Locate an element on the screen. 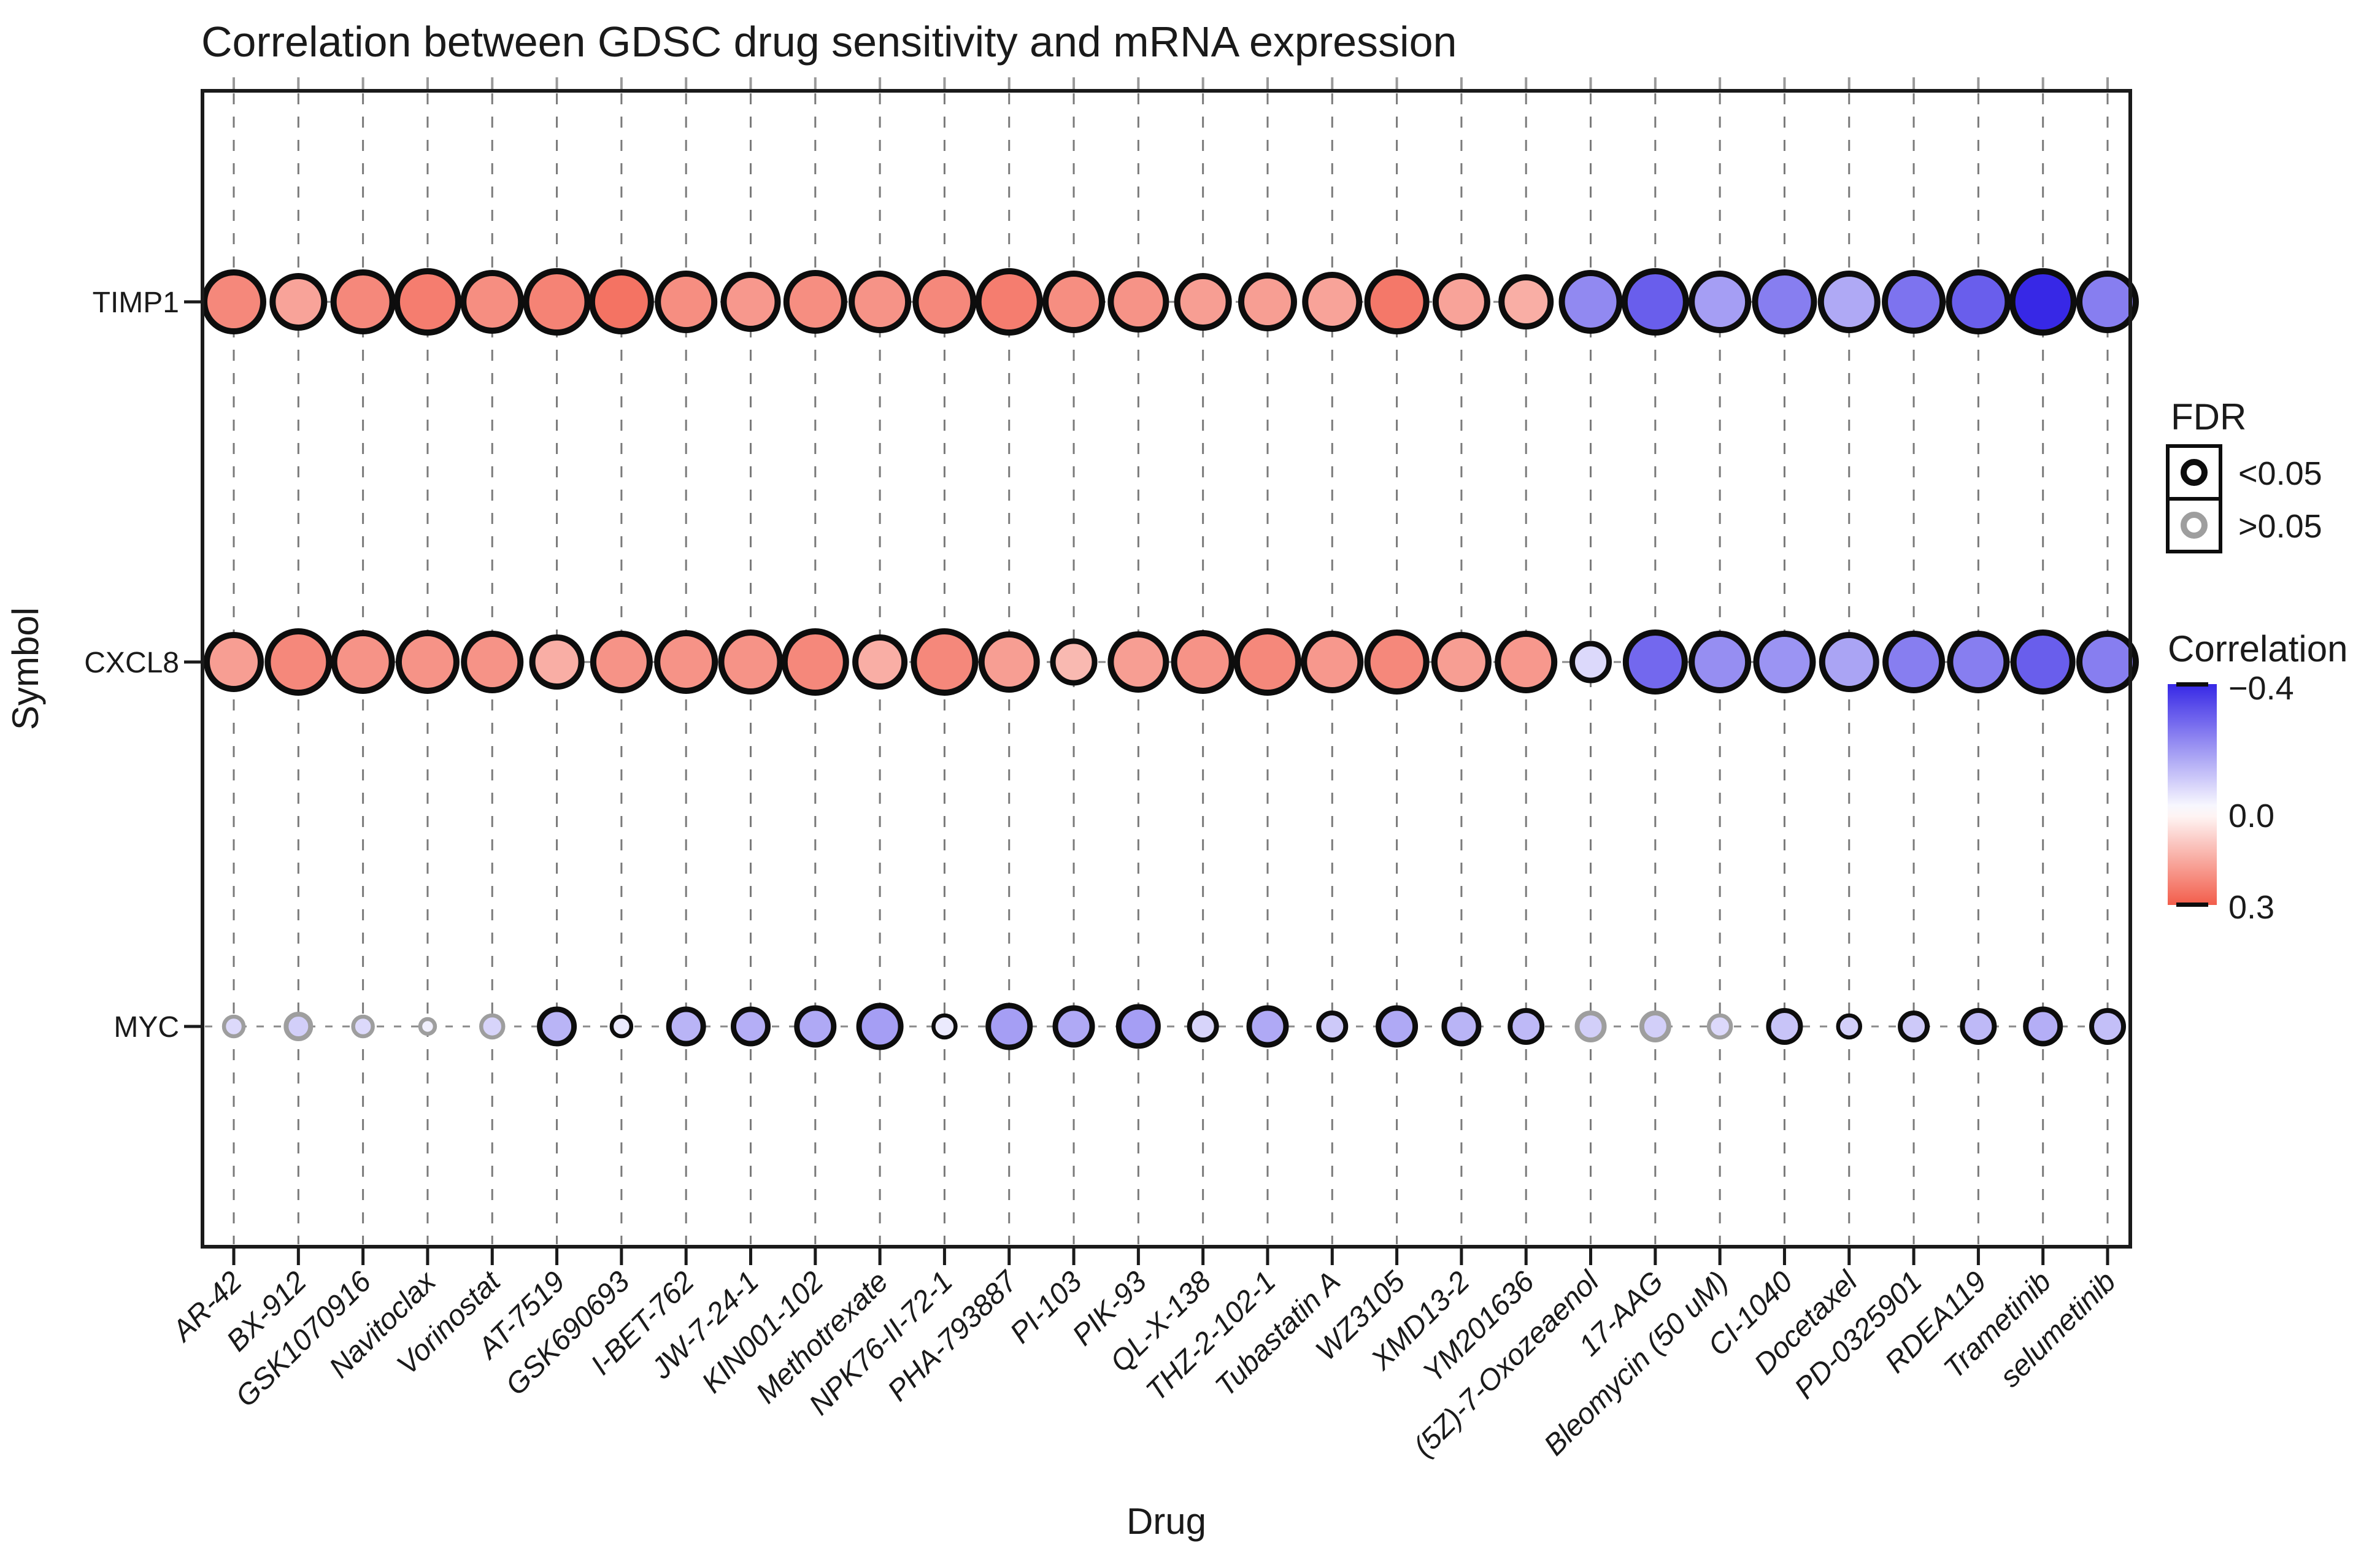 This screenshot has width=2380, height=1559. y-axis-title: Symbol is located at coordinates (25, 669).